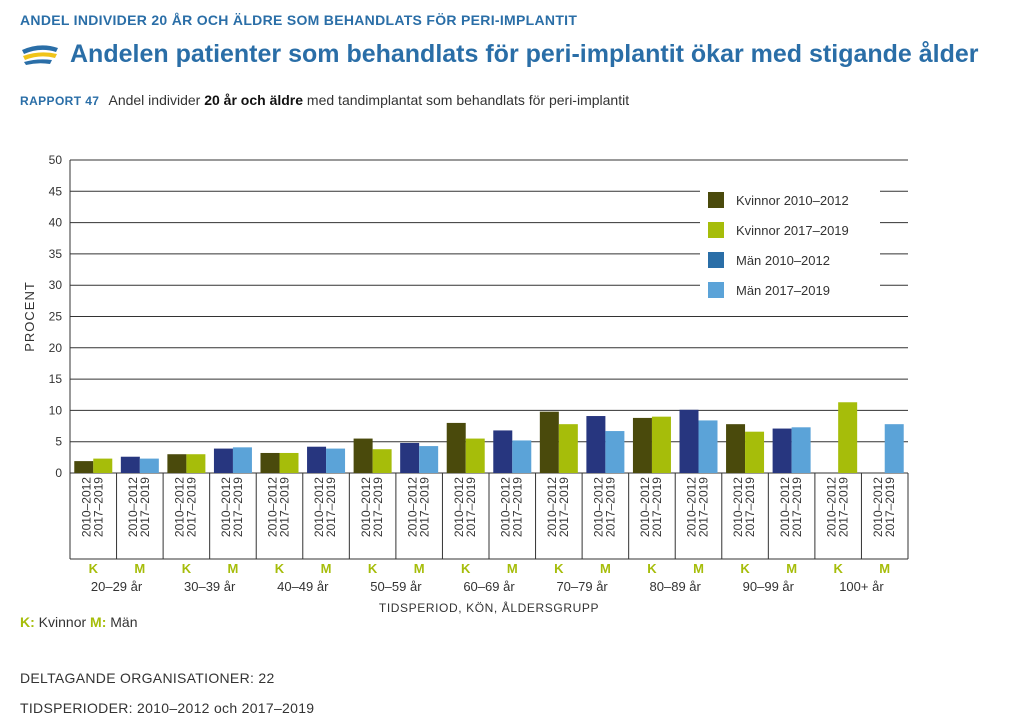 The width and height of the screenshot is (1024, 724). Describe the element at coordinates (56, 379) in the screenshot. I see `y-tick-label: 15` at that location.